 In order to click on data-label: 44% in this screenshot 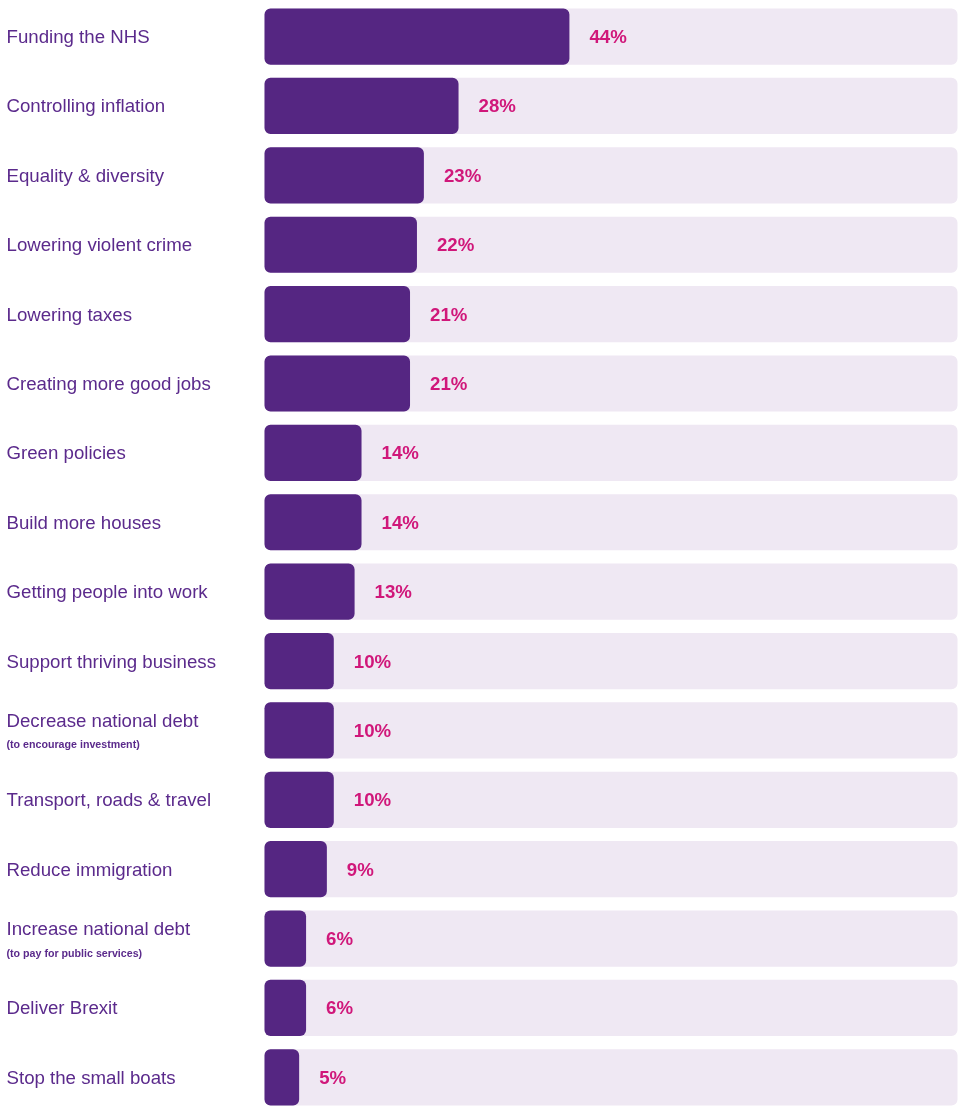, I will do `click(608, 37)`.